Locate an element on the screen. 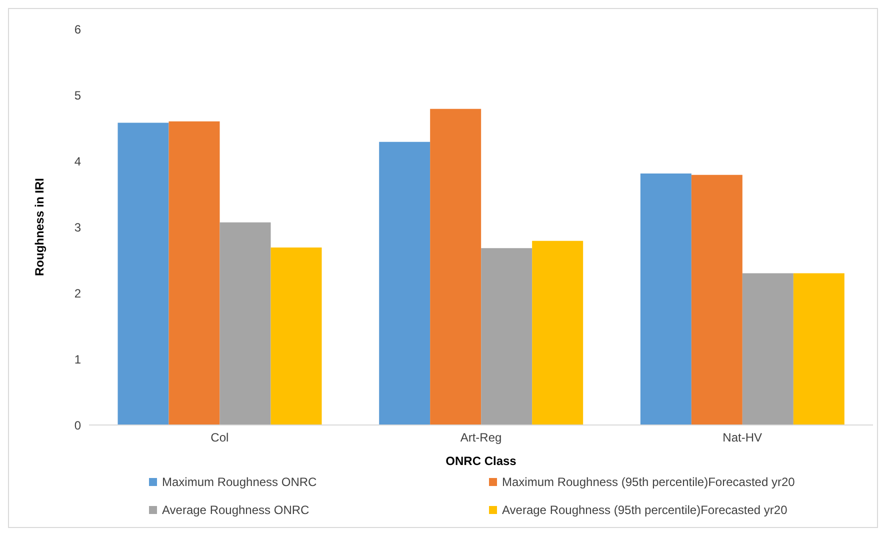  x-axis-title: ONRC Class is located at coordinates (481, 461).